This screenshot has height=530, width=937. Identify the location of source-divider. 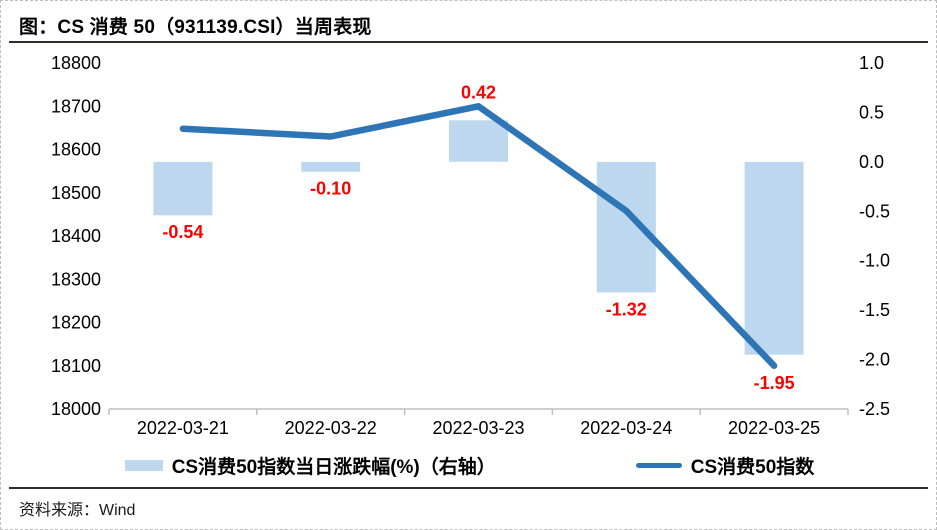
(468, 488).